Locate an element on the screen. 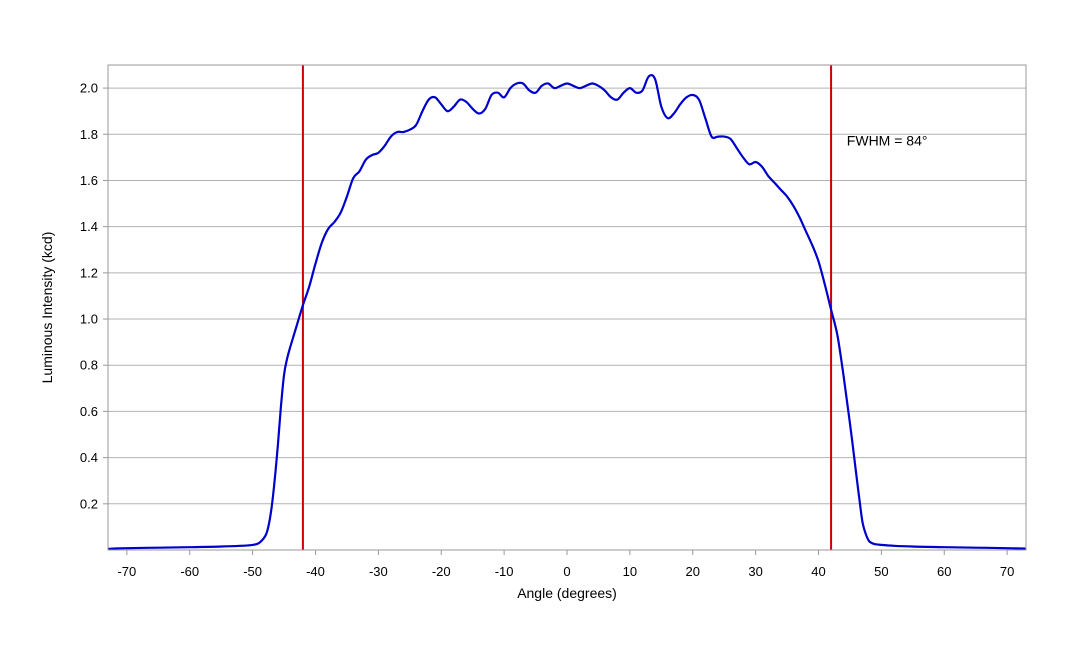  y-tick-label: 0.8 is located at coordinates (89, 365).